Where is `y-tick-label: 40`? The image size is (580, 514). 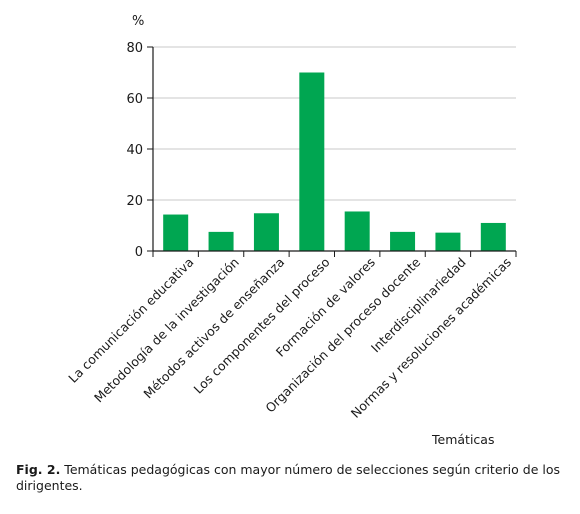
y-tick-label: 40 is located at coordinates (134, 150).